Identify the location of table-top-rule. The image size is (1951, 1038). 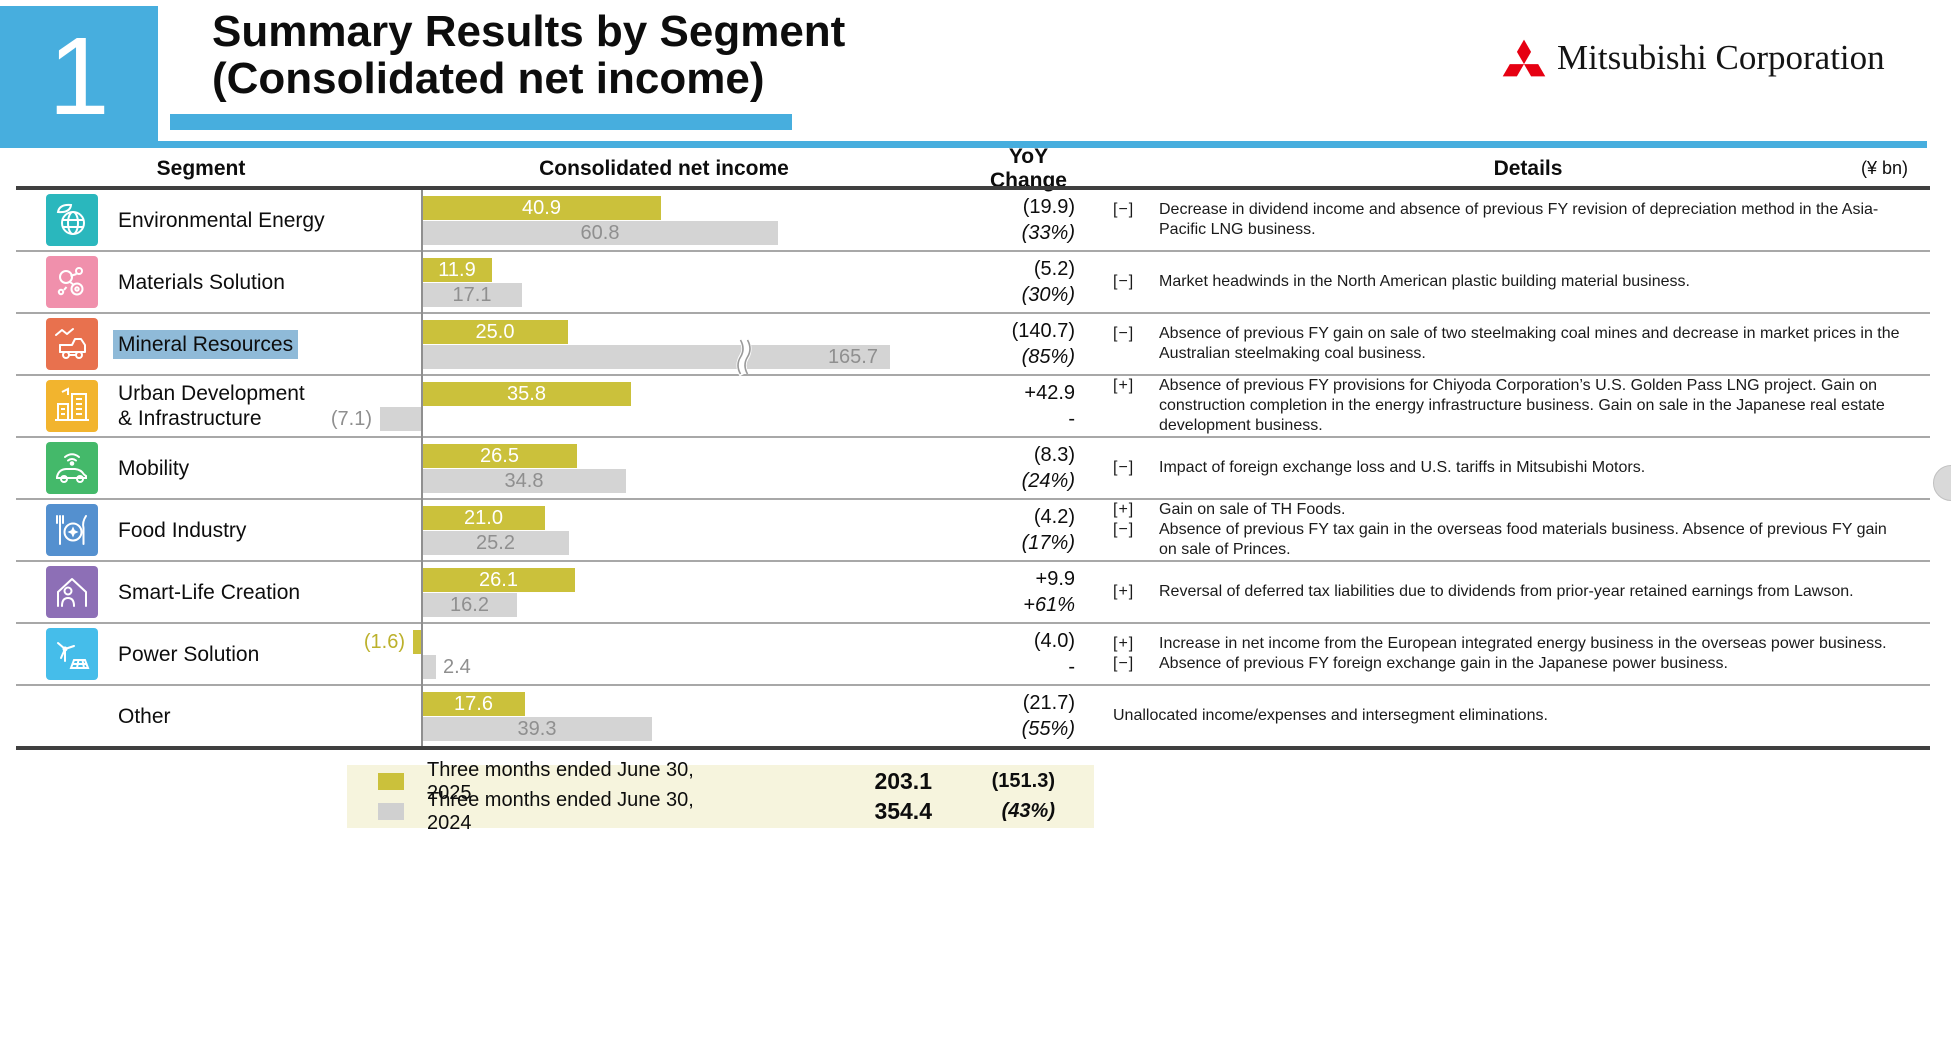
(973, 188).